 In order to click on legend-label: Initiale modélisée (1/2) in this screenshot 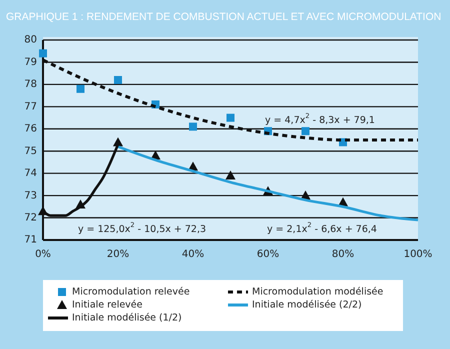, I will do `click(127, 318)`.